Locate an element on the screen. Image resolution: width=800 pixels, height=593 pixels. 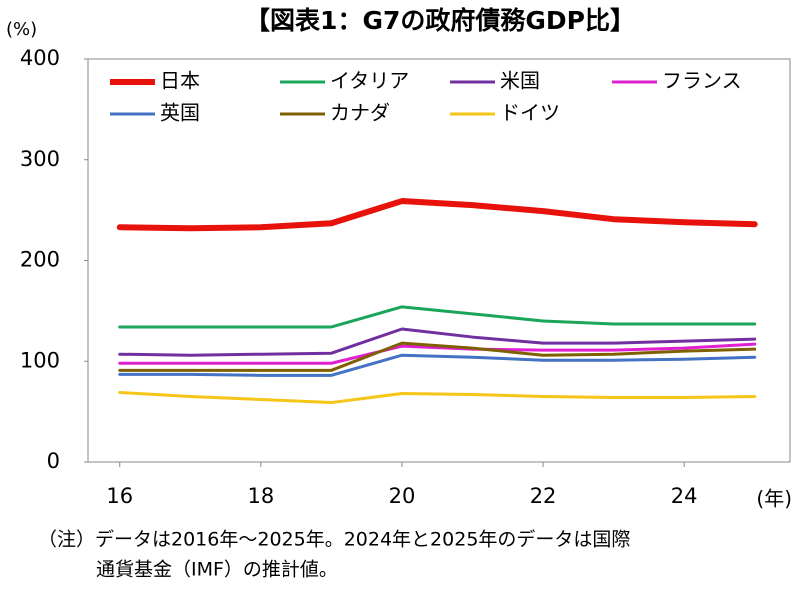
y-tick-label: 100 is located at coordinates (40, 360).